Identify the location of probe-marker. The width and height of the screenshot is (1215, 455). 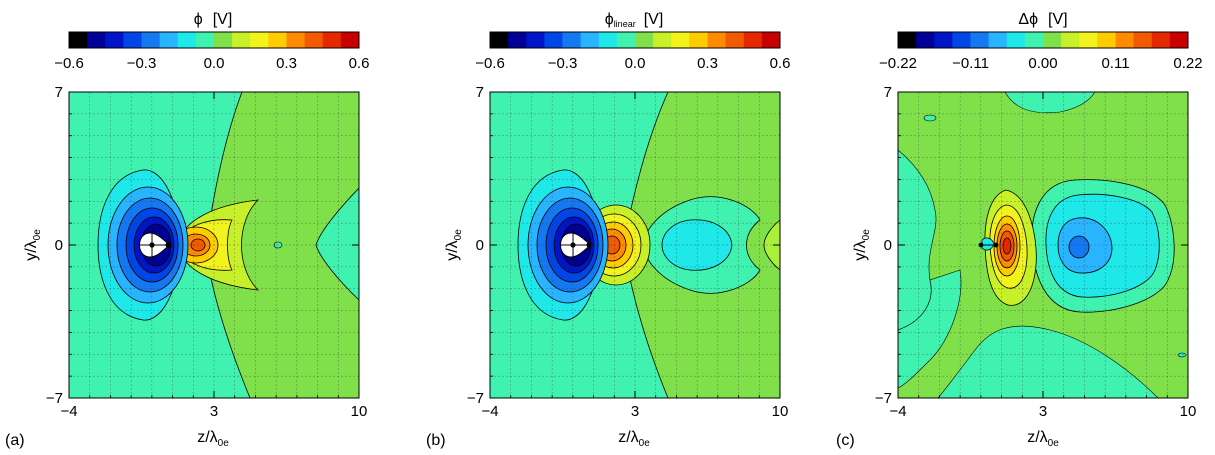
(168, 245).